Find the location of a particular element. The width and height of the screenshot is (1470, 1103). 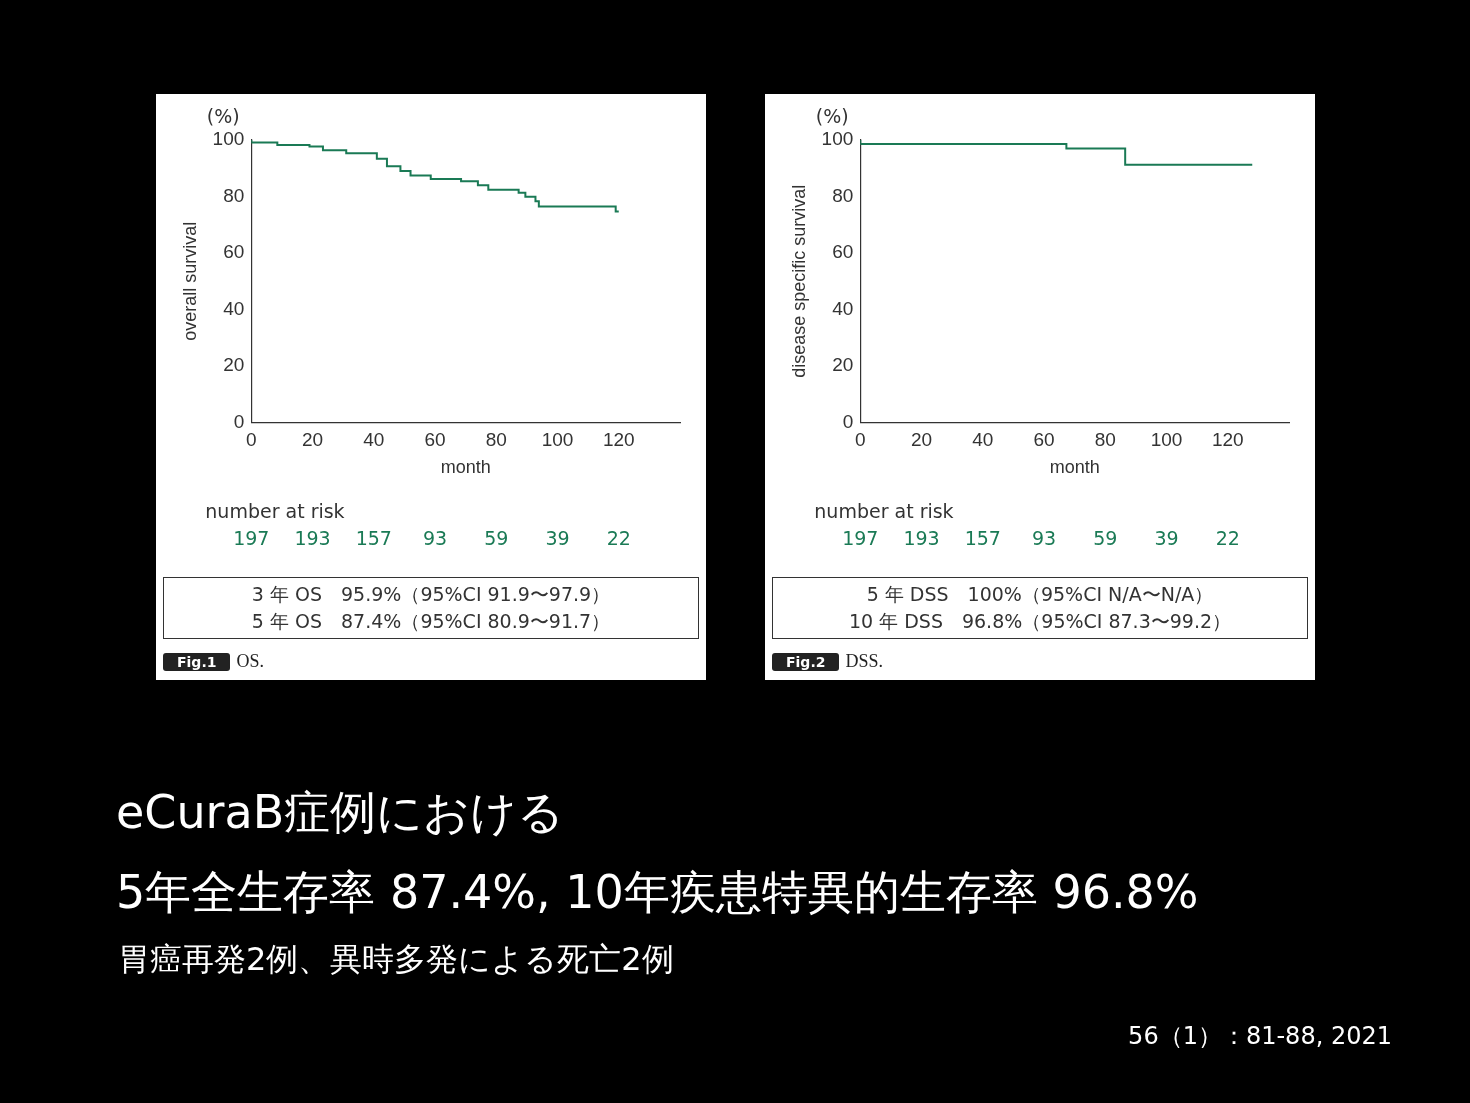

text: 10 年 DSS 96.8%（95%CI 87.3〜99.2） is located at coordinates (1040, 621).